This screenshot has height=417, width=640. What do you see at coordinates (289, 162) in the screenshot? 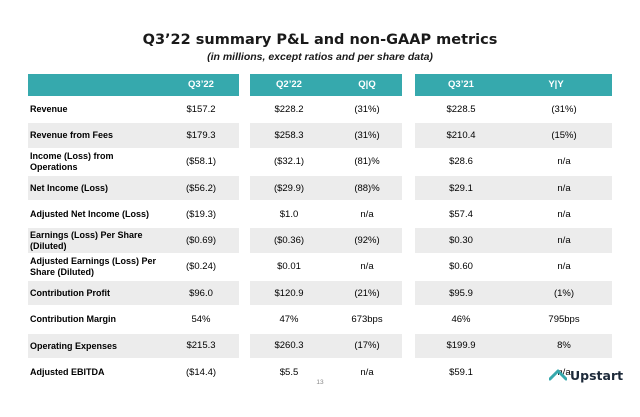
I see `cell-q222: ($32.1)` at bounding box center [289, 162].